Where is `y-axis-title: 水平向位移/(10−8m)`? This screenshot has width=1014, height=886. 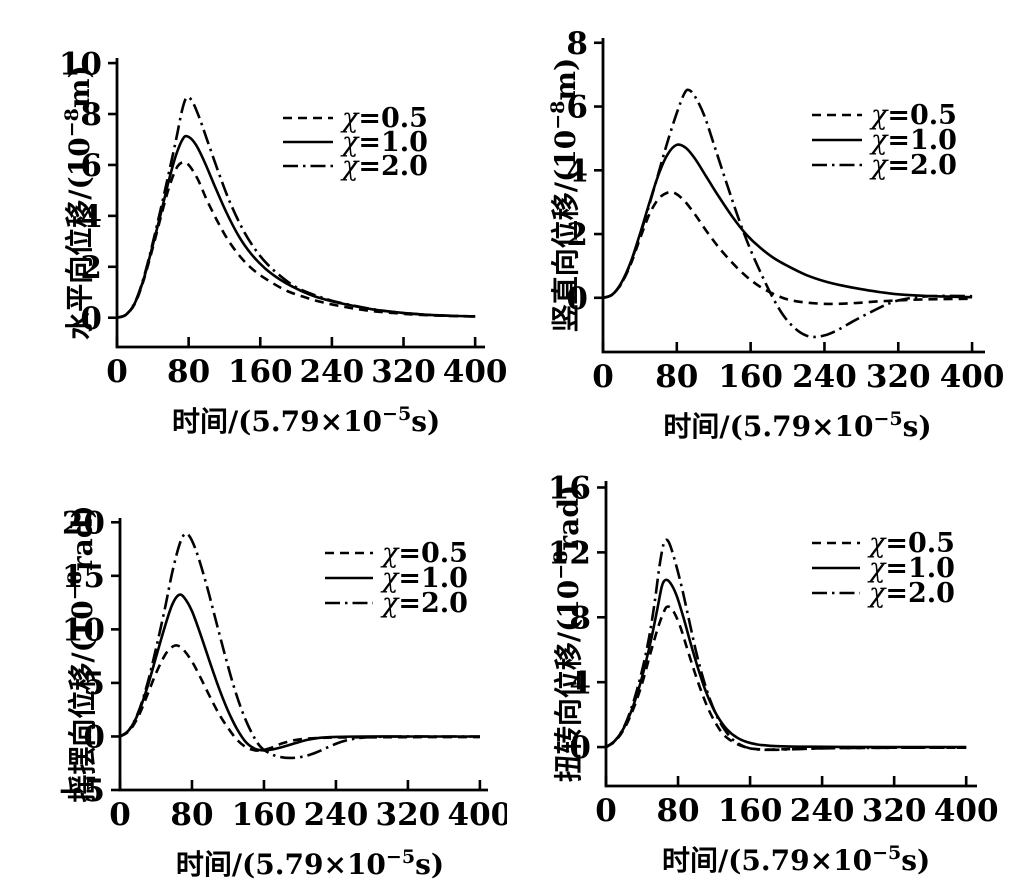
y-axis-title: 水平向位移/(10−8m) is located at coordinates (78, 202).